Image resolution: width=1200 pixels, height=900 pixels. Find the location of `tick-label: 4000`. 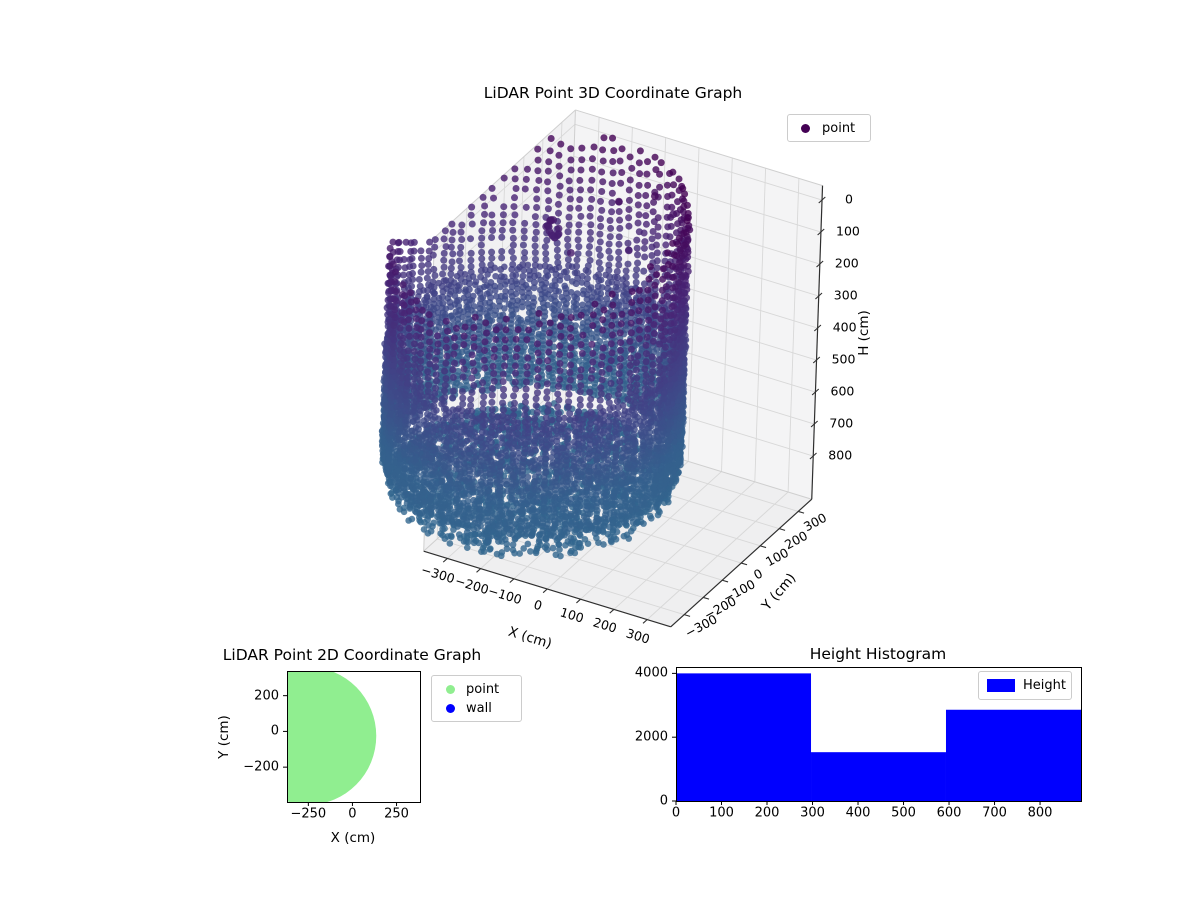

tick-label: 4000 is located at coordinates (651, 673).